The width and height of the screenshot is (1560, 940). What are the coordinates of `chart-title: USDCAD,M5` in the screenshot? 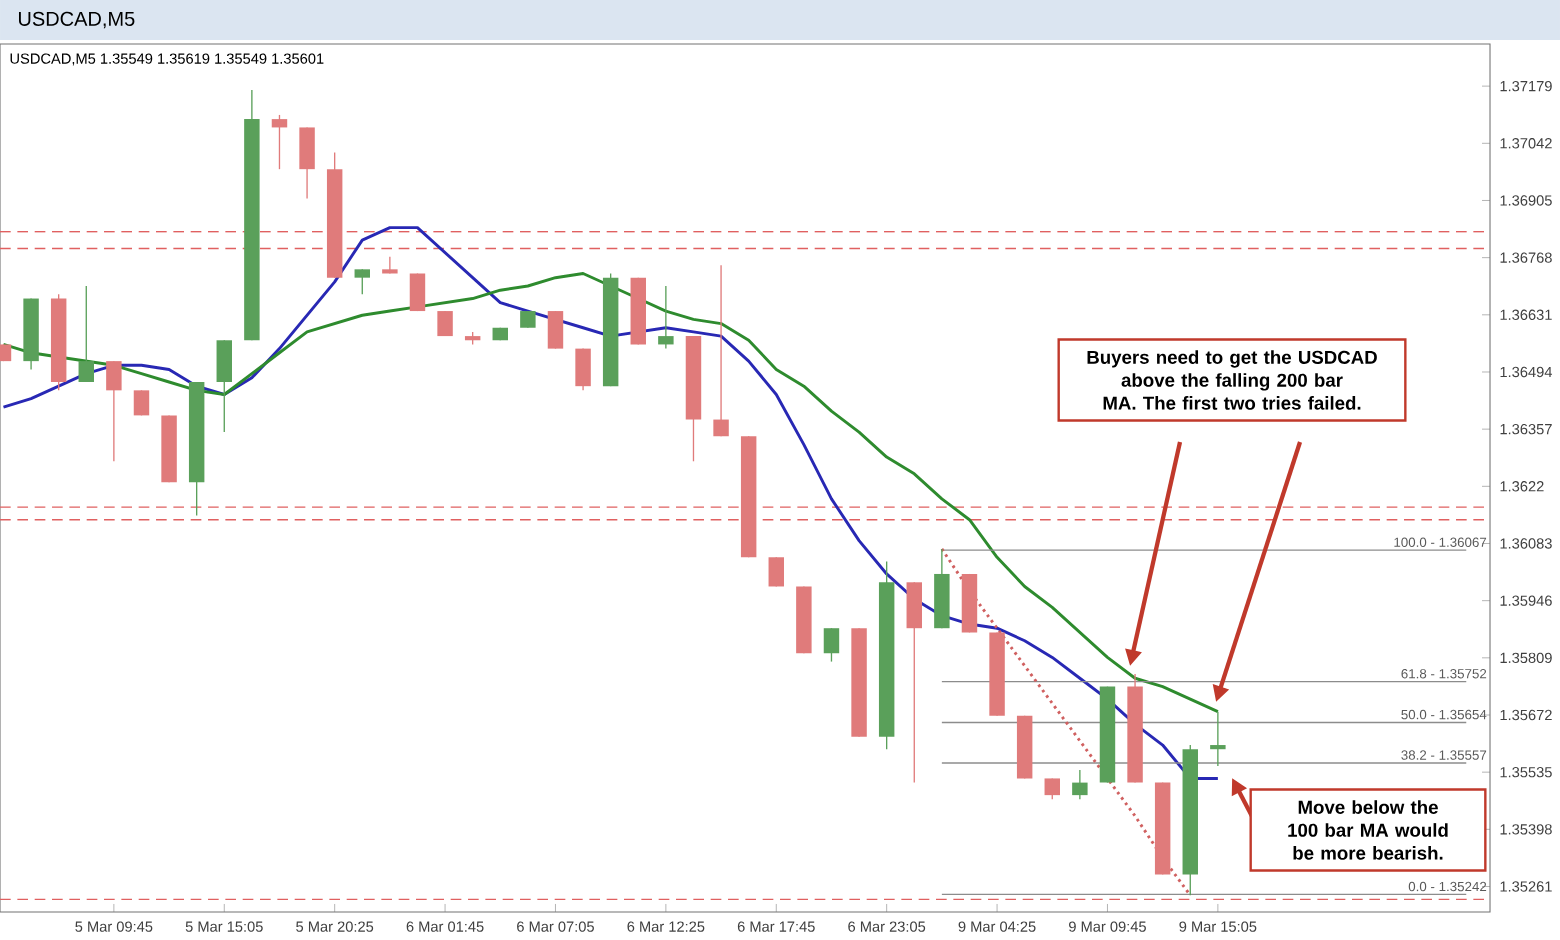 It's located at (76, 20).